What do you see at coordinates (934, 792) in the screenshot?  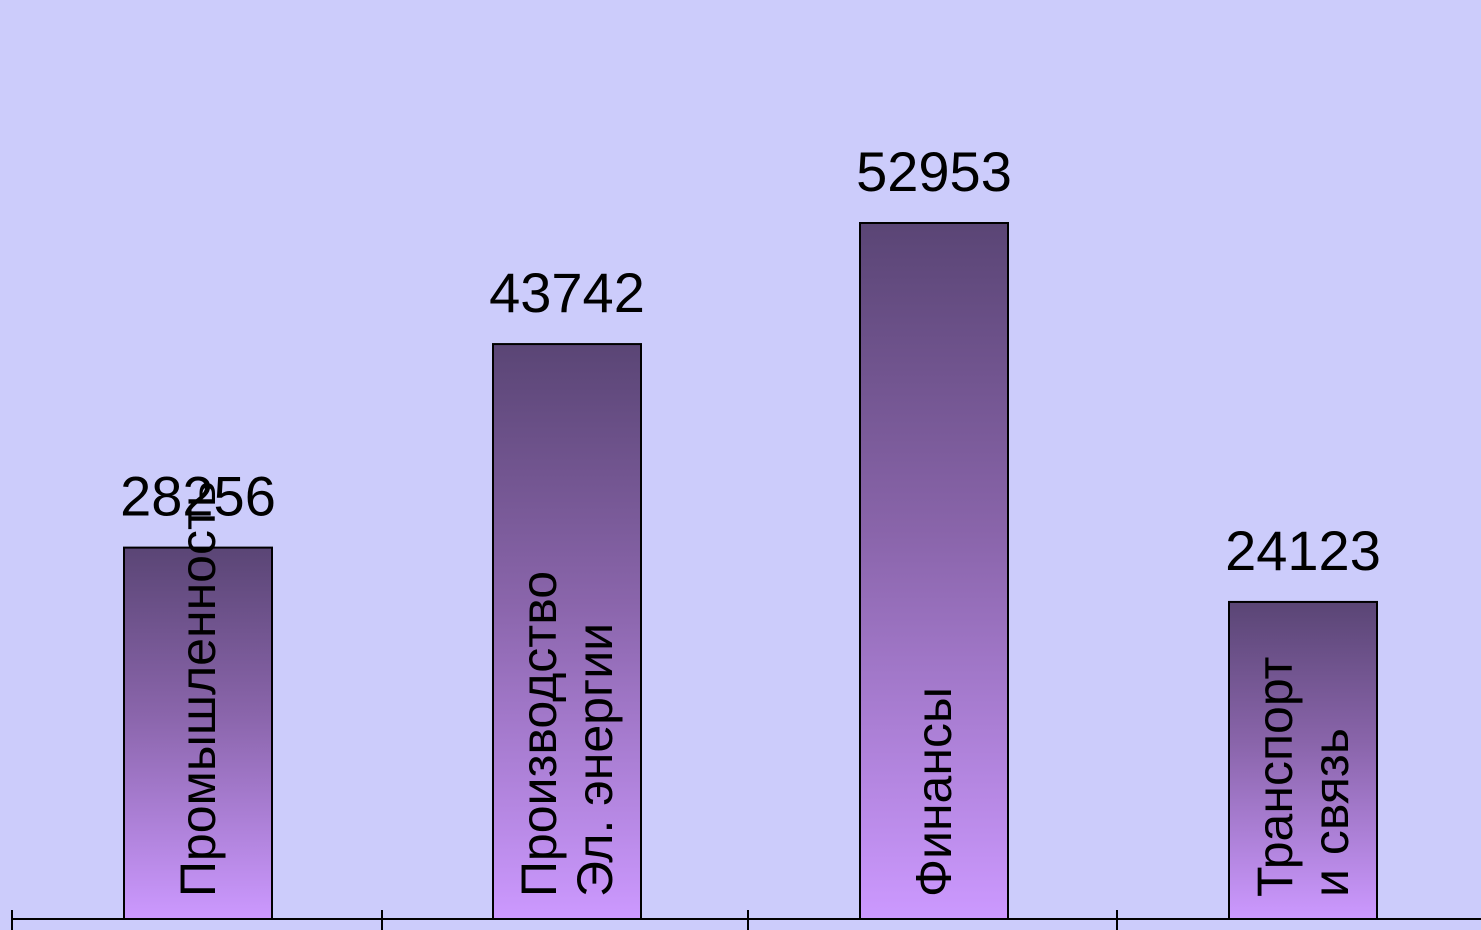 I see `category-label-3: Финансы` at bounding box center [934, 792].